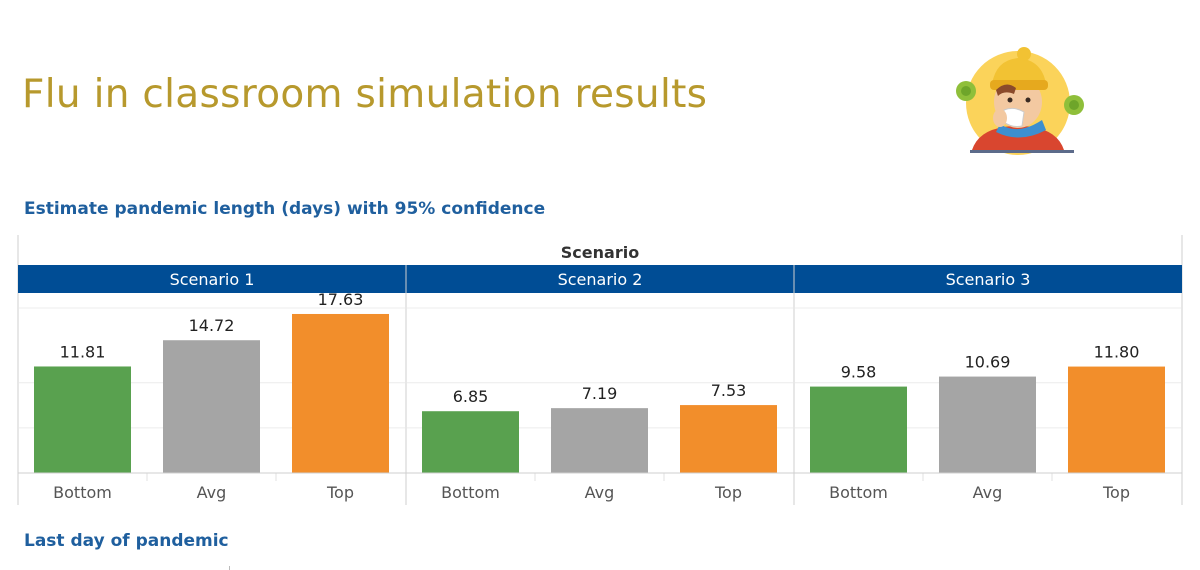 The image size is (1200, 570). I want to click on data-label: 14.72, so click(212, 325).